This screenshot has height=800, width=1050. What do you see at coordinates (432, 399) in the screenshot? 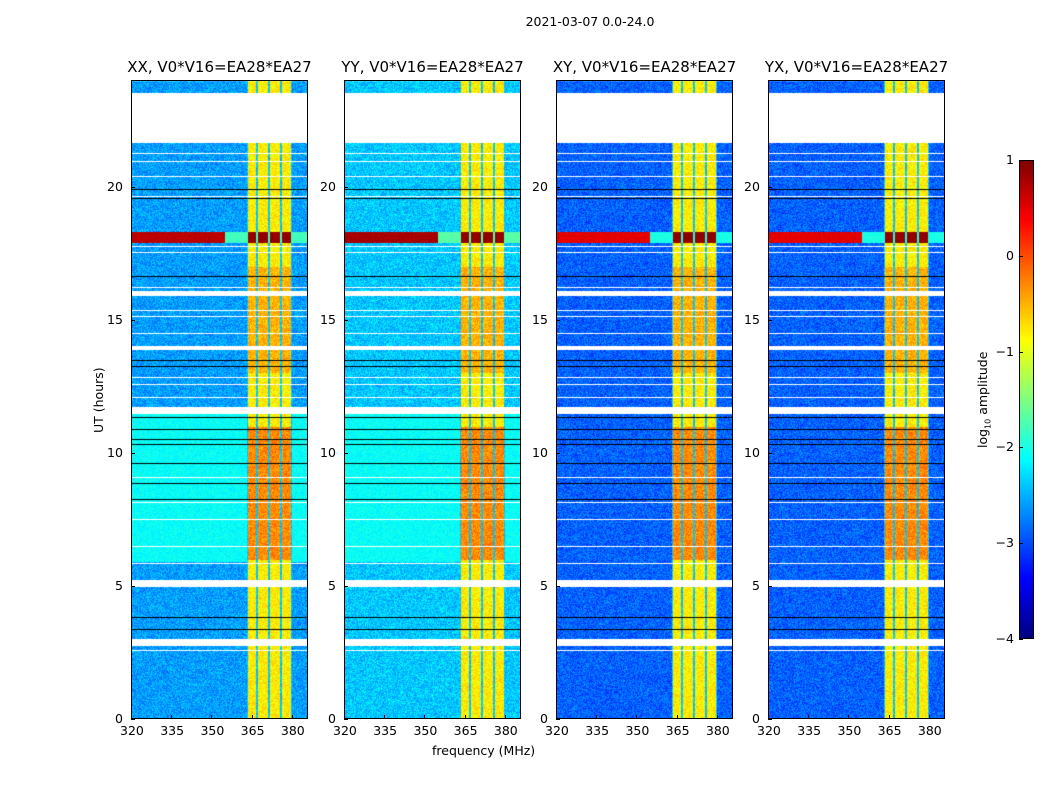
I see `heatmap-yy` at bounding box center [432, 399].